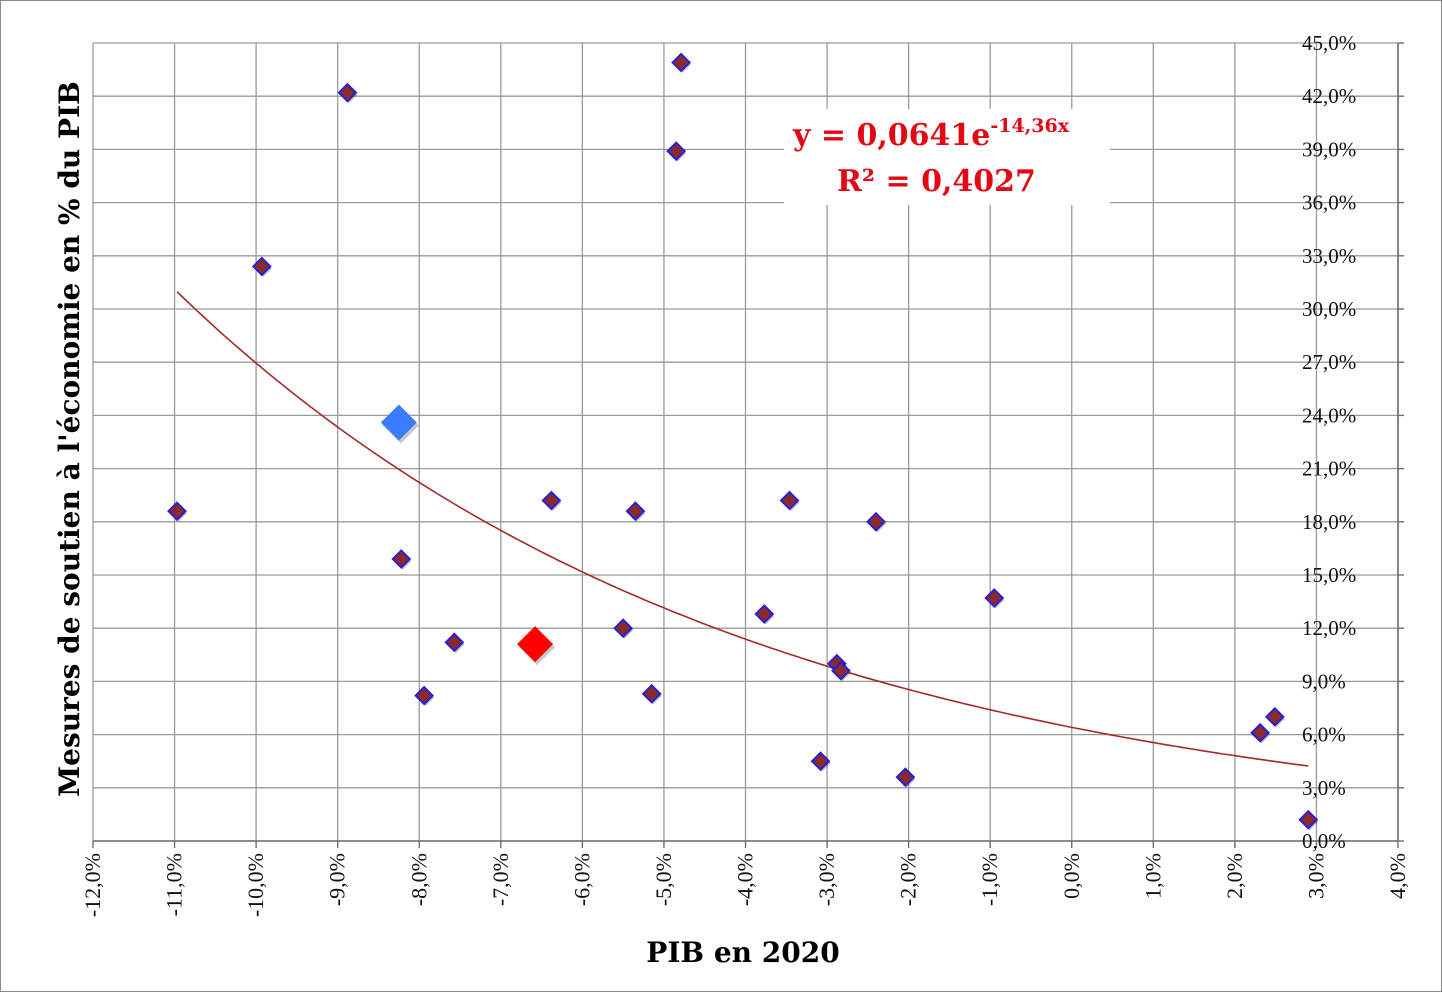  What do you see at coordinates (1397, 876) in the screenshot?
I see `x-tick-label: 4,0%` at bounding box center [1397, 876].